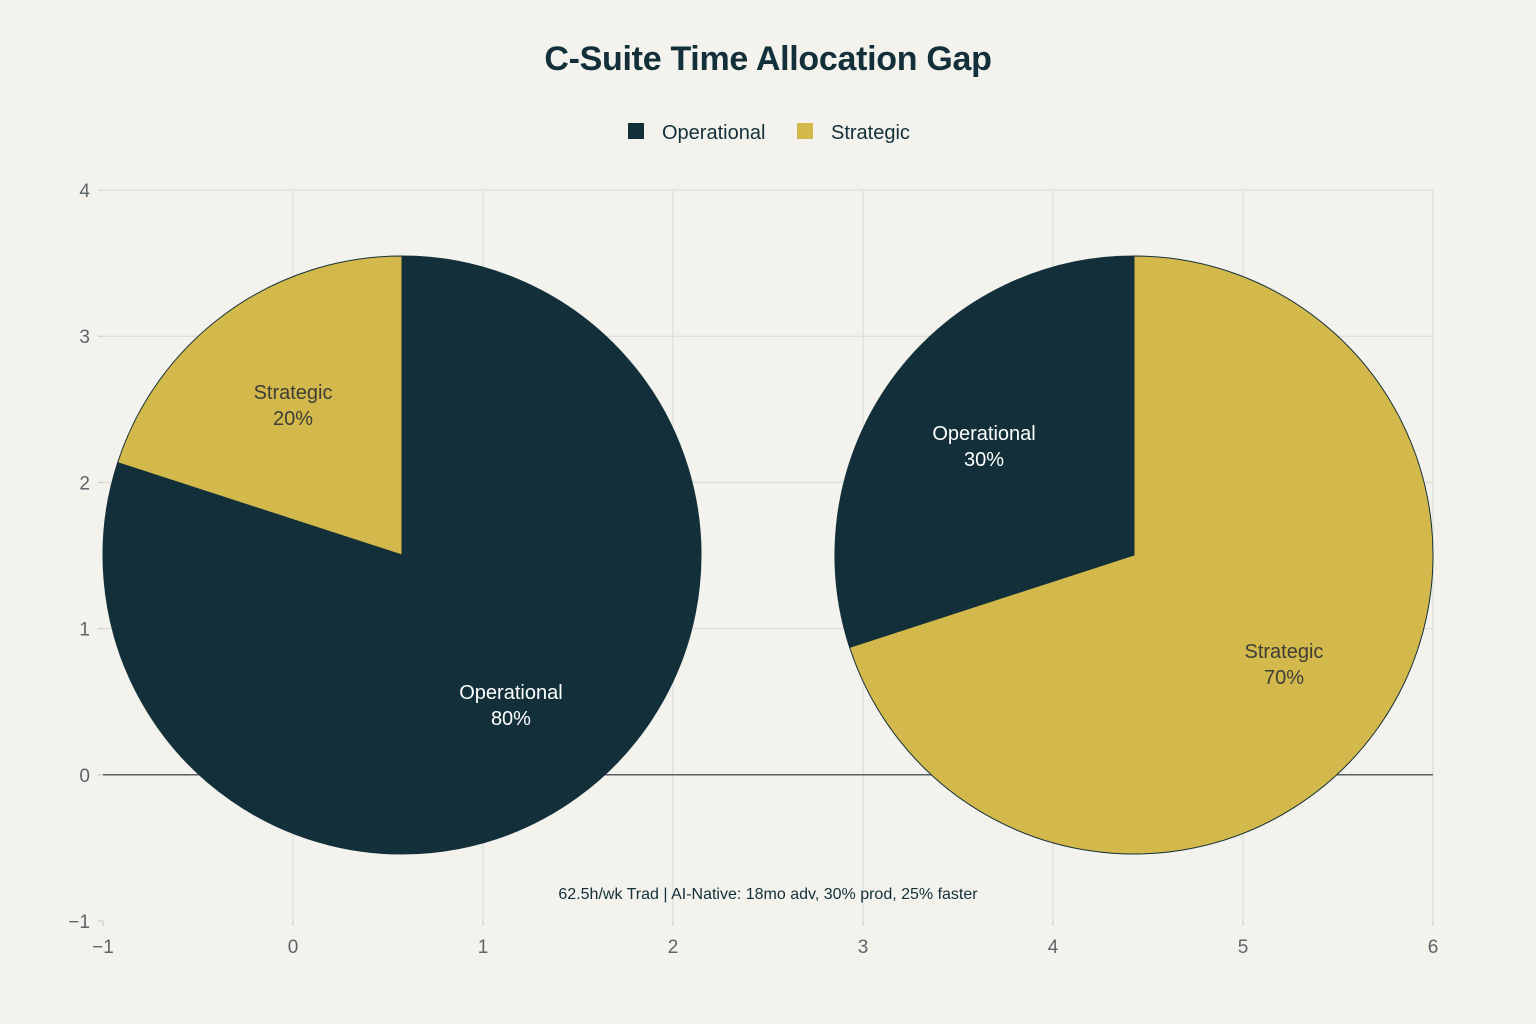  What do you see at coordinates (870, 133) in the screenshot?
I see `legend-label-strategic: Strategic` at bounding box center [870, 133].